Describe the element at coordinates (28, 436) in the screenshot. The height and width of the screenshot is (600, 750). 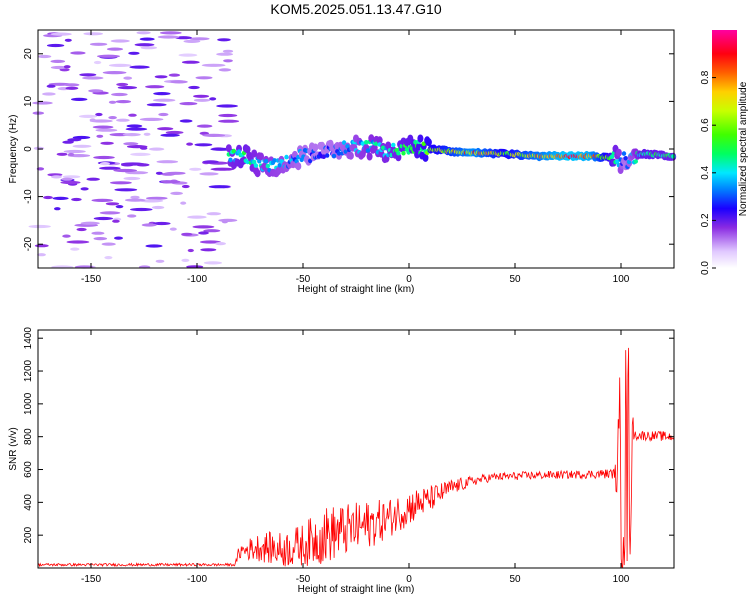
I see `y-tick-label: 800` at that location.